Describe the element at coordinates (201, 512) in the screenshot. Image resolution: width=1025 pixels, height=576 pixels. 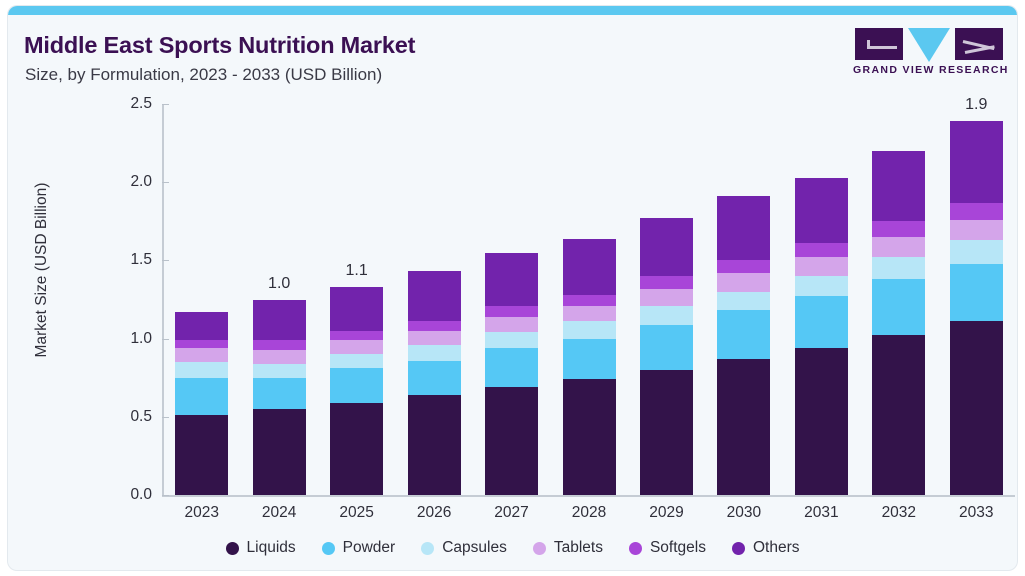
I see `x-axis-label: 2023` at that location.